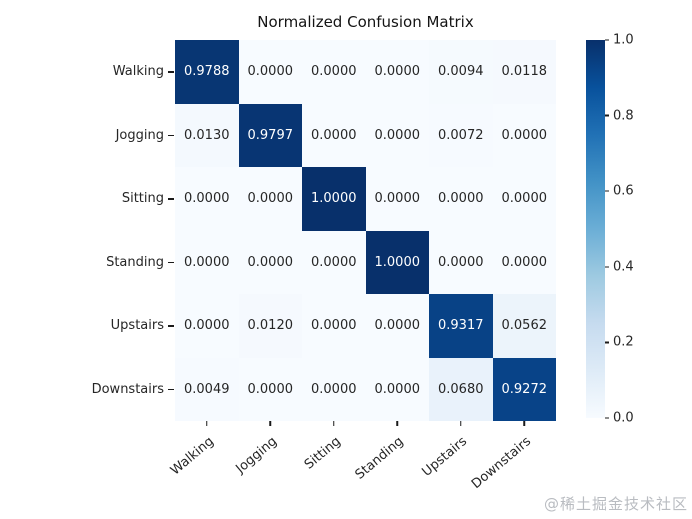 This screenshot has height=519, width=692. Describe the element at coordinates (524, 389) in the screenshot. I see `heatmap-cell: 0.9272` at that location.